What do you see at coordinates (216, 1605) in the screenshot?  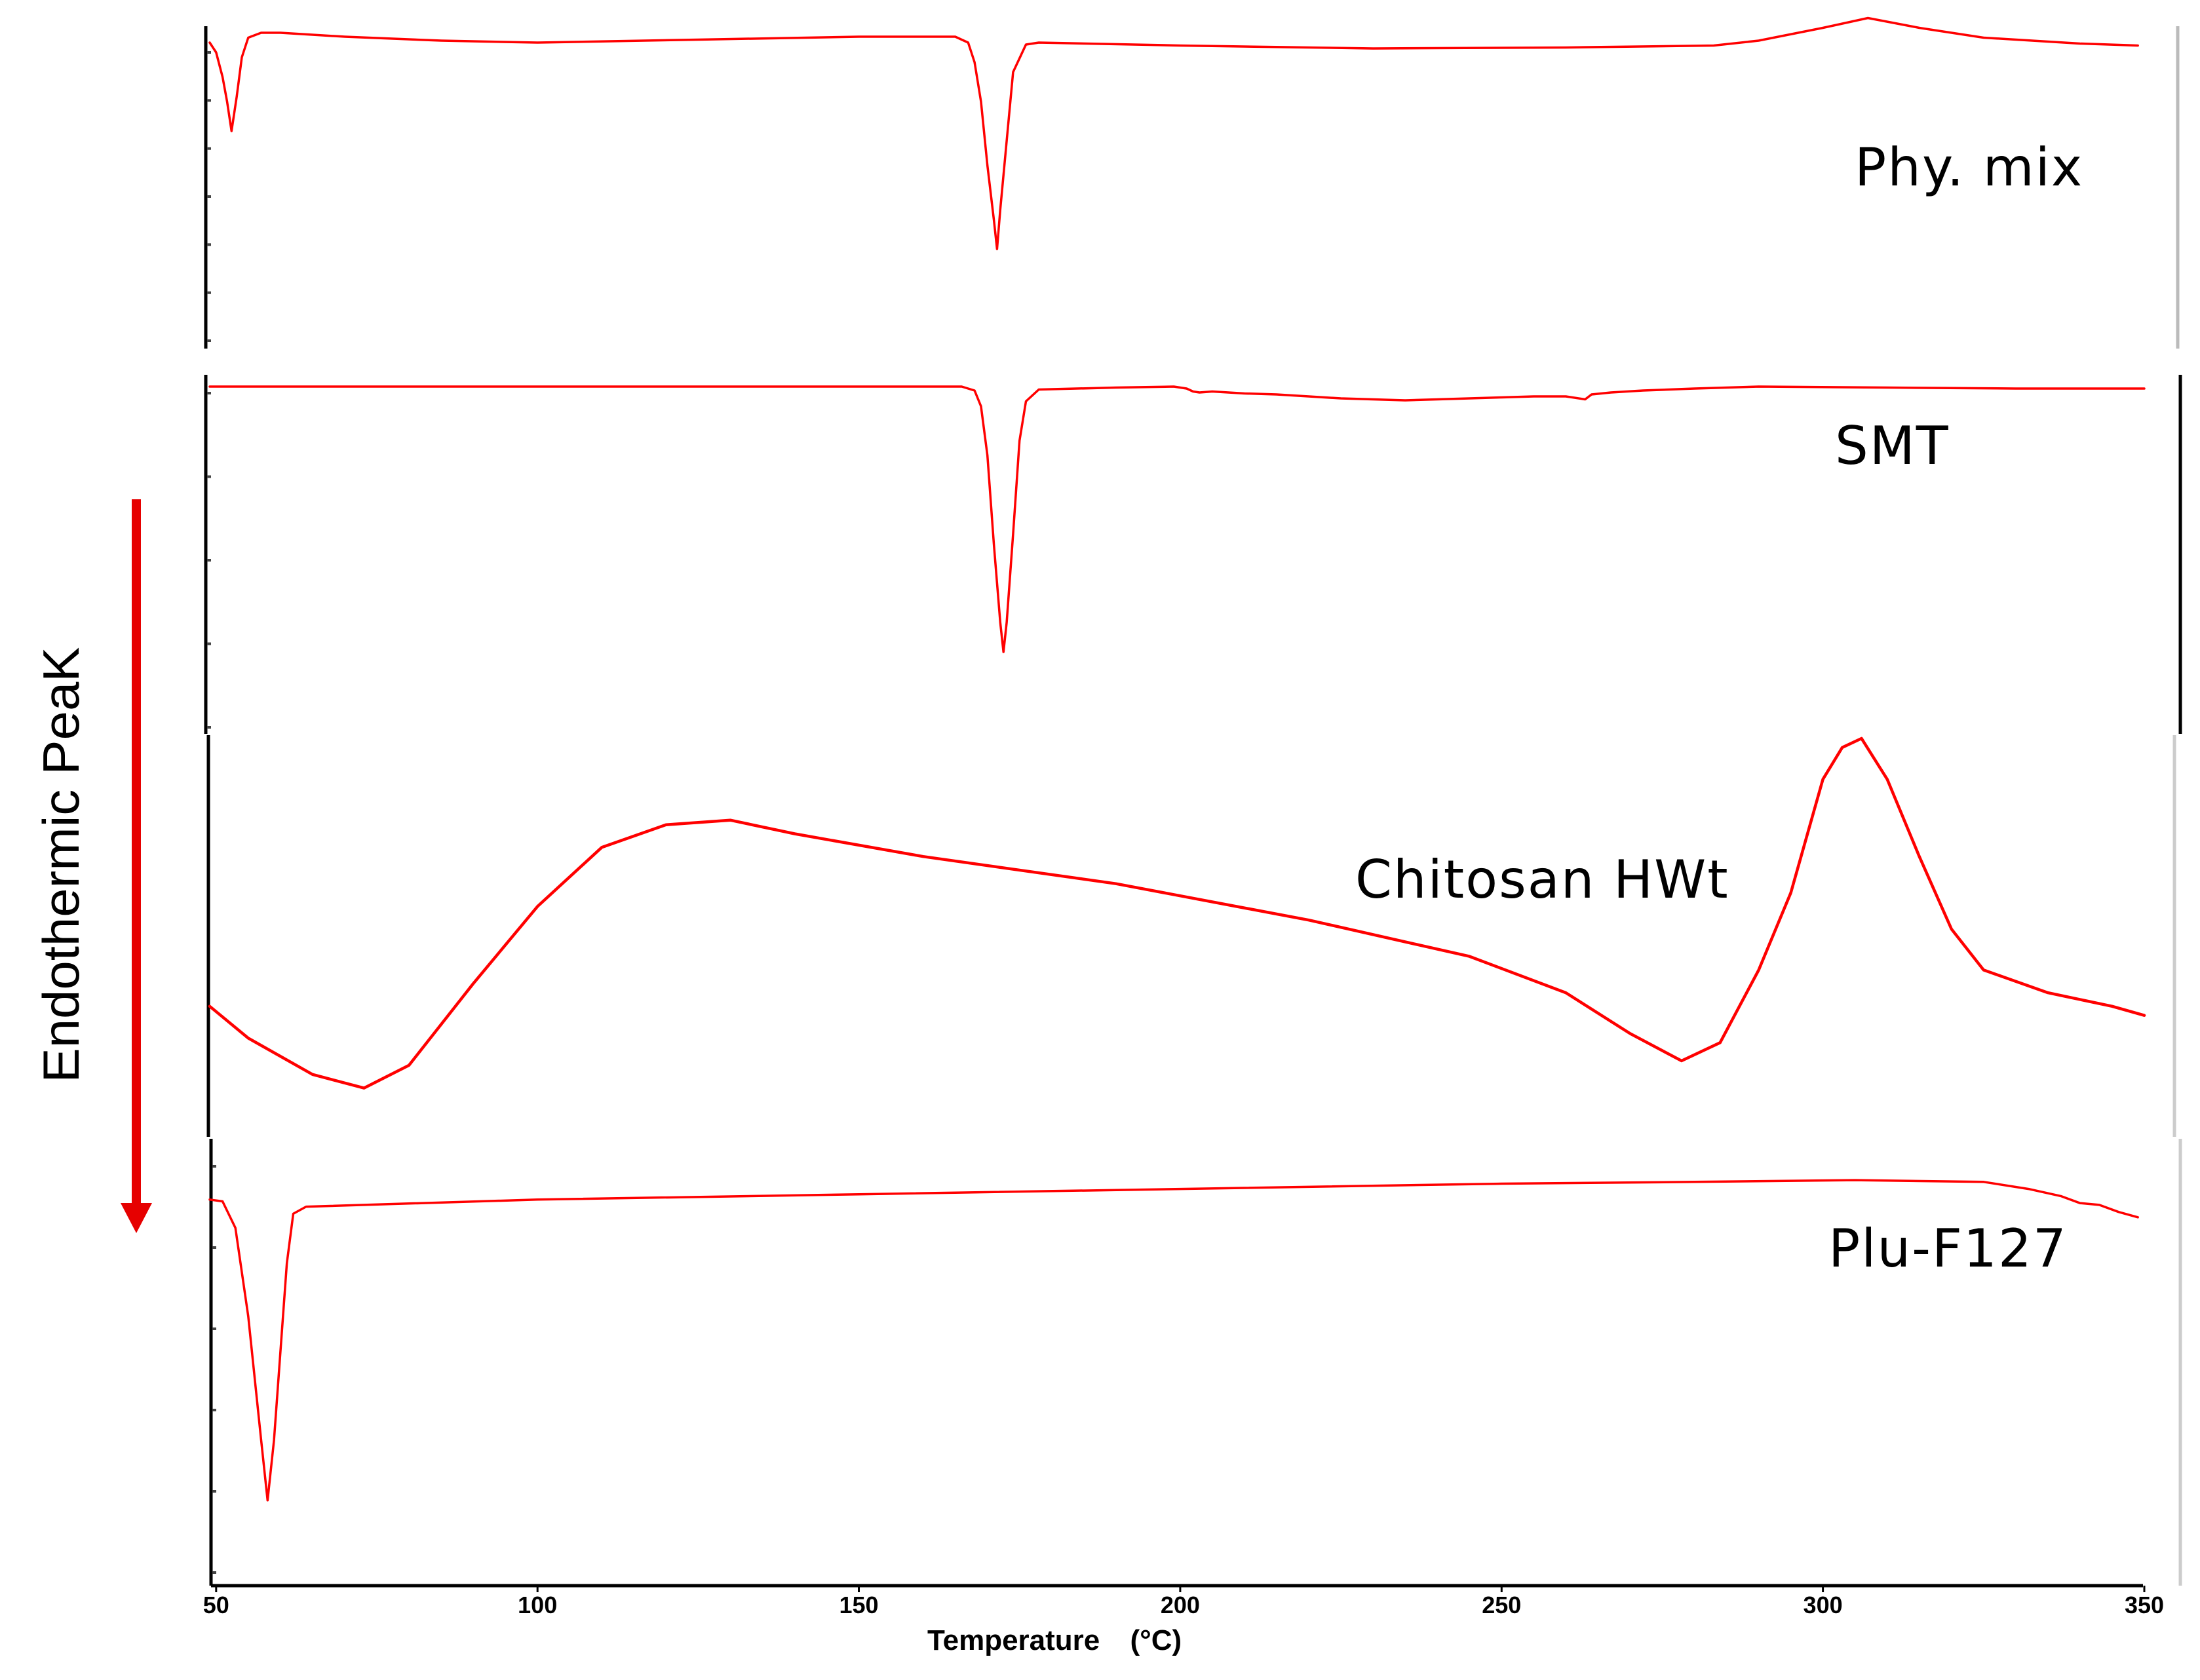 I see `x-tick-label-50: 50` at bounding box center [216, 1605].